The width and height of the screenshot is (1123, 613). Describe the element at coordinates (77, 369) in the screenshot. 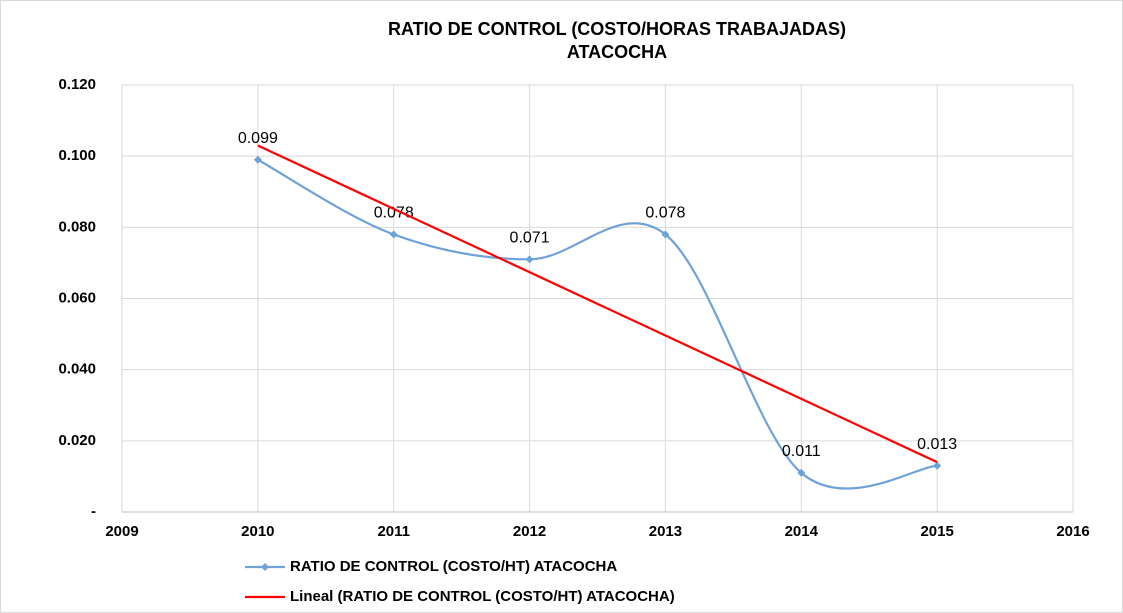

I see `y-tick-label: 0.040` at that location.